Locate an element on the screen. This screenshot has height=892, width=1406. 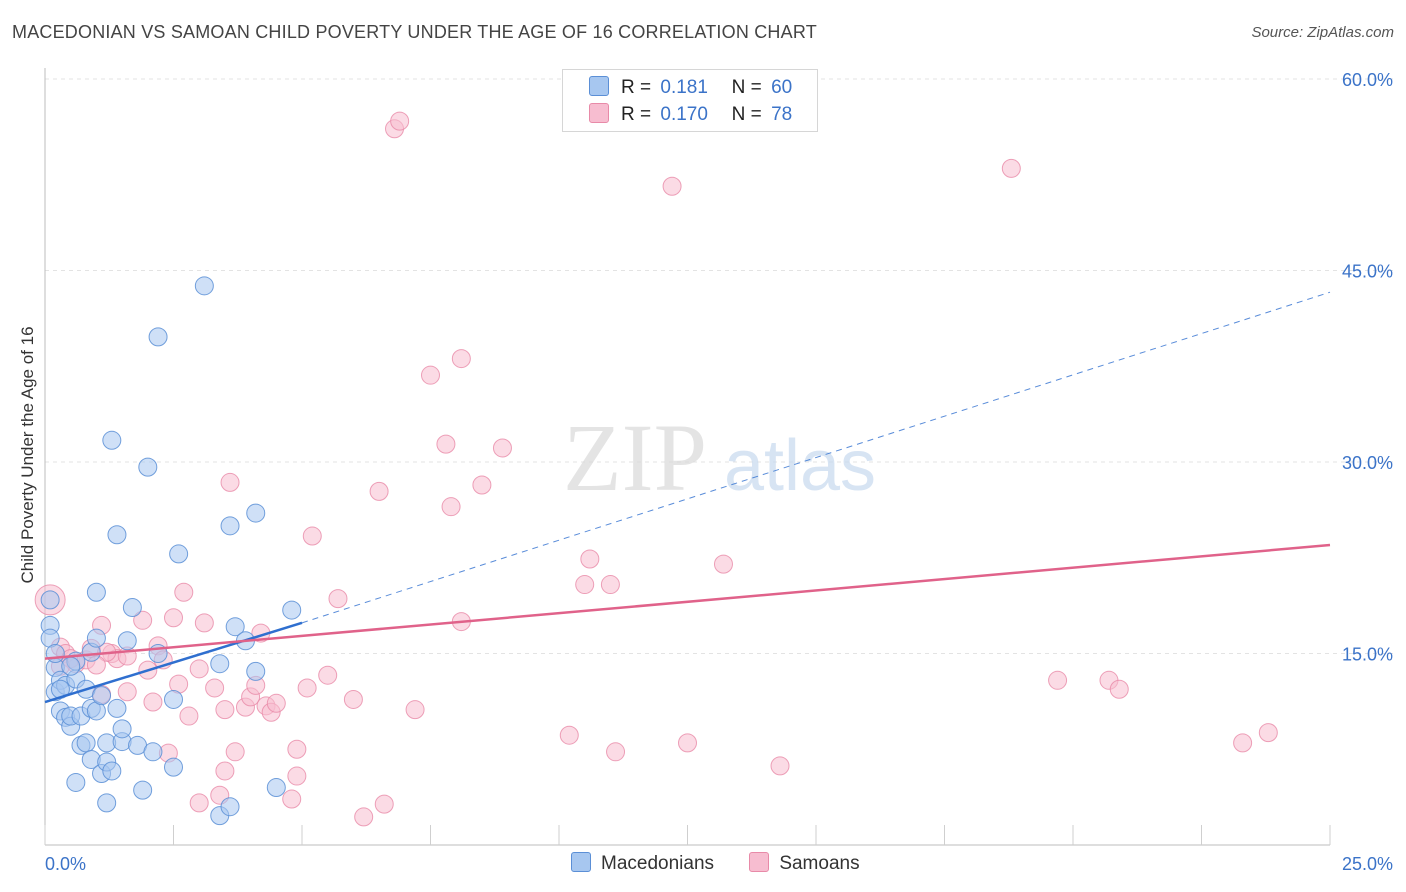
legend-row-samoans: R = 0.170 N = 78 is located at coordinates (690, 115).